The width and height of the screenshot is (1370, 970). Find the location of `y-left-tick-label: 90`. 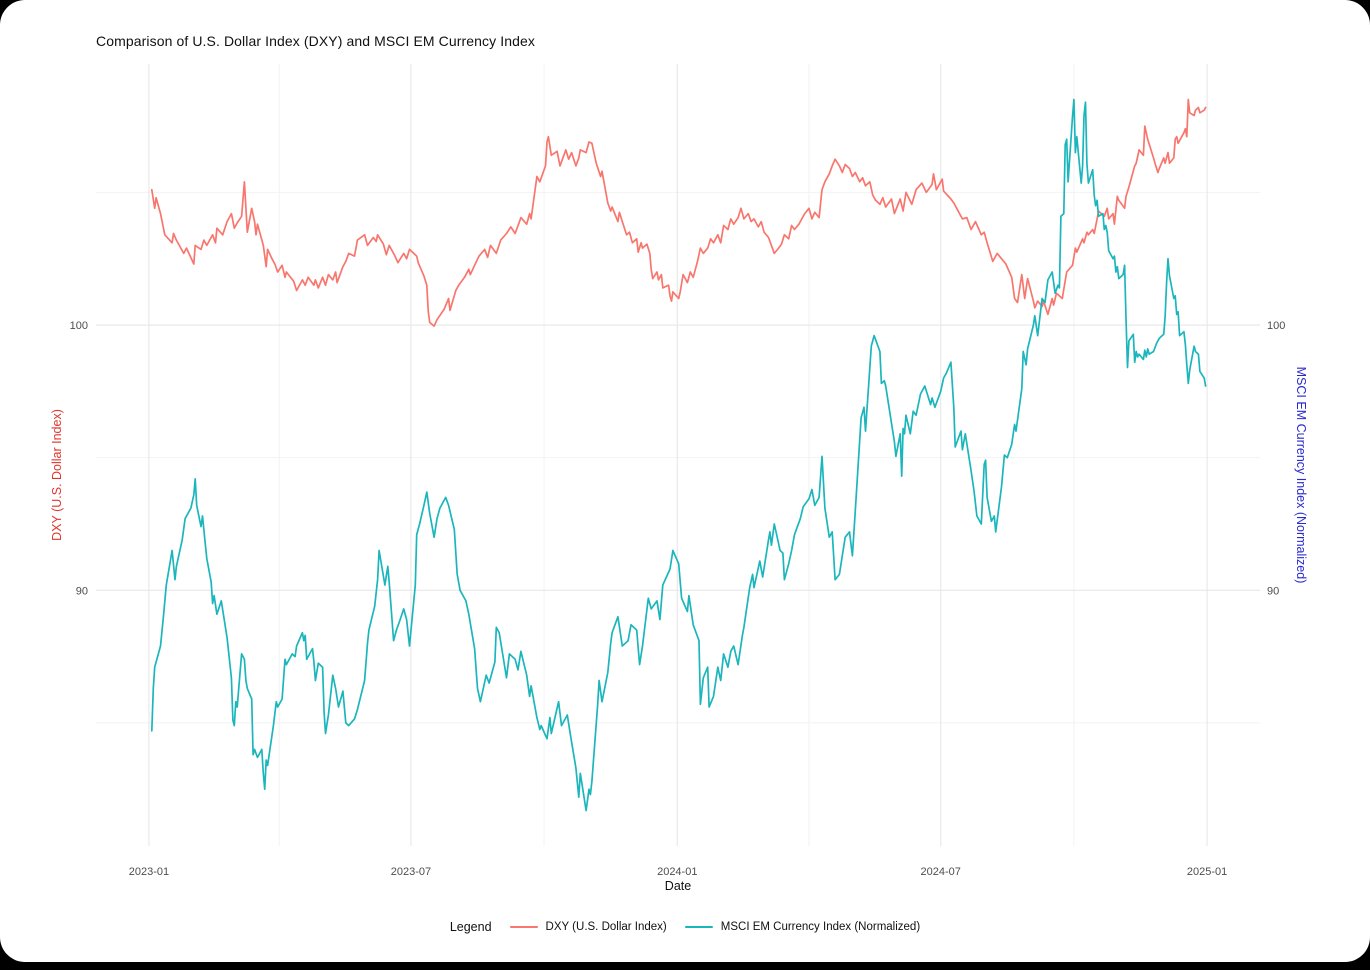

y-left-tick-label: 90 is located at coordinates (82, 591).